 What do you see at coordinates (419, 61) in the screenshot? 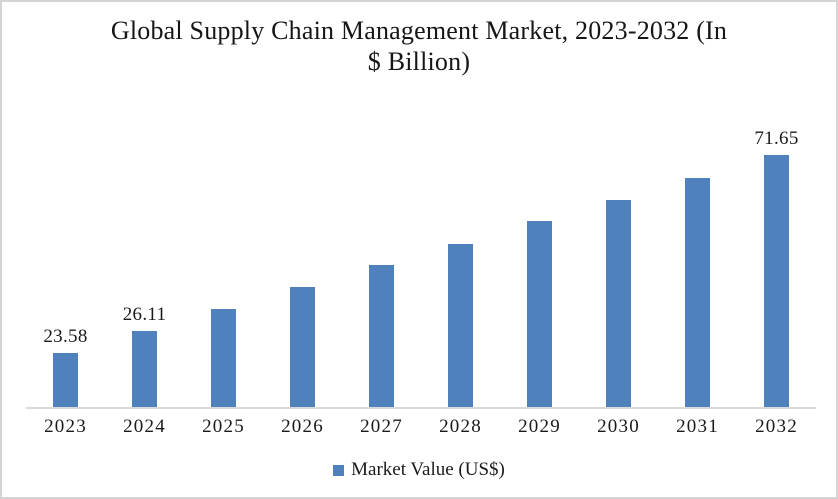
I see `chart-title-line-2: $ Billion)` at bounding box center [419, 61].